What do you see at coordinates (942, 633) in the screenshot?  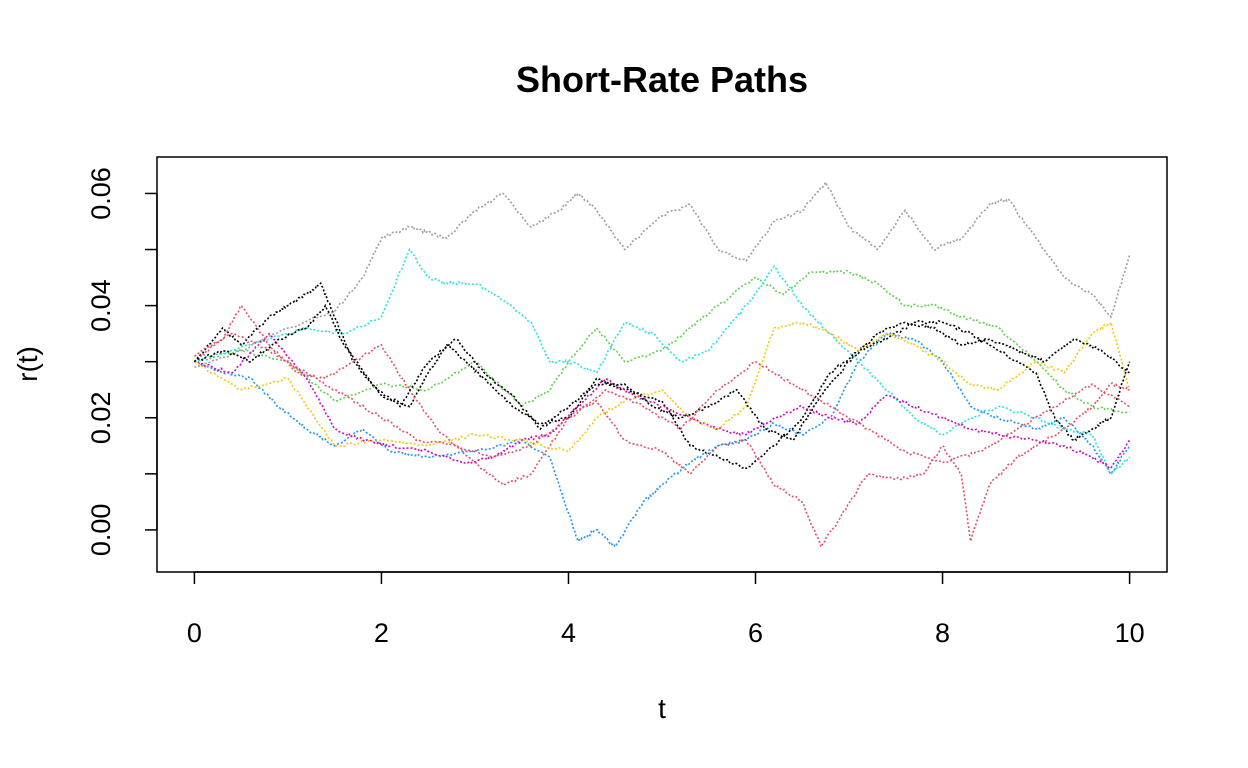 I see `x-tick-label: 8` at bounding box center [942, 633].